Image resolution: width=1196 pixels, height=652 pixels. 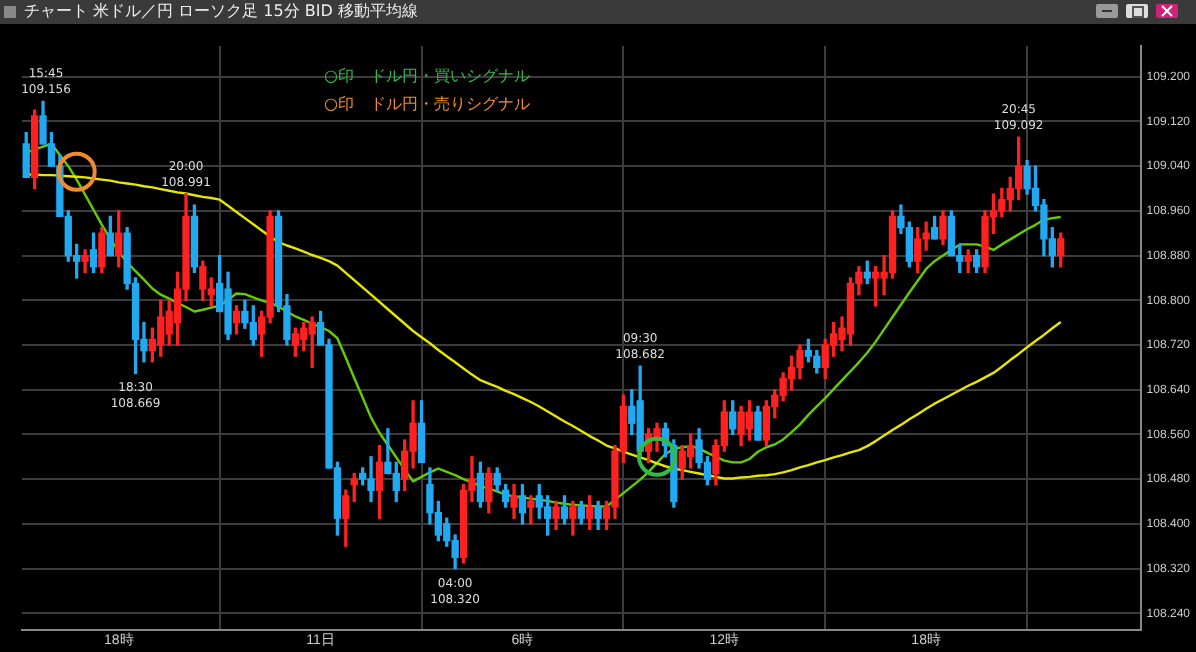 What do you see at coordinates (221, 11) in the screenshot?
I see `chart-title: チャート 米ドル／円 ローソク足 15分 BID 移動平均線` at bounding box center [221, 11].